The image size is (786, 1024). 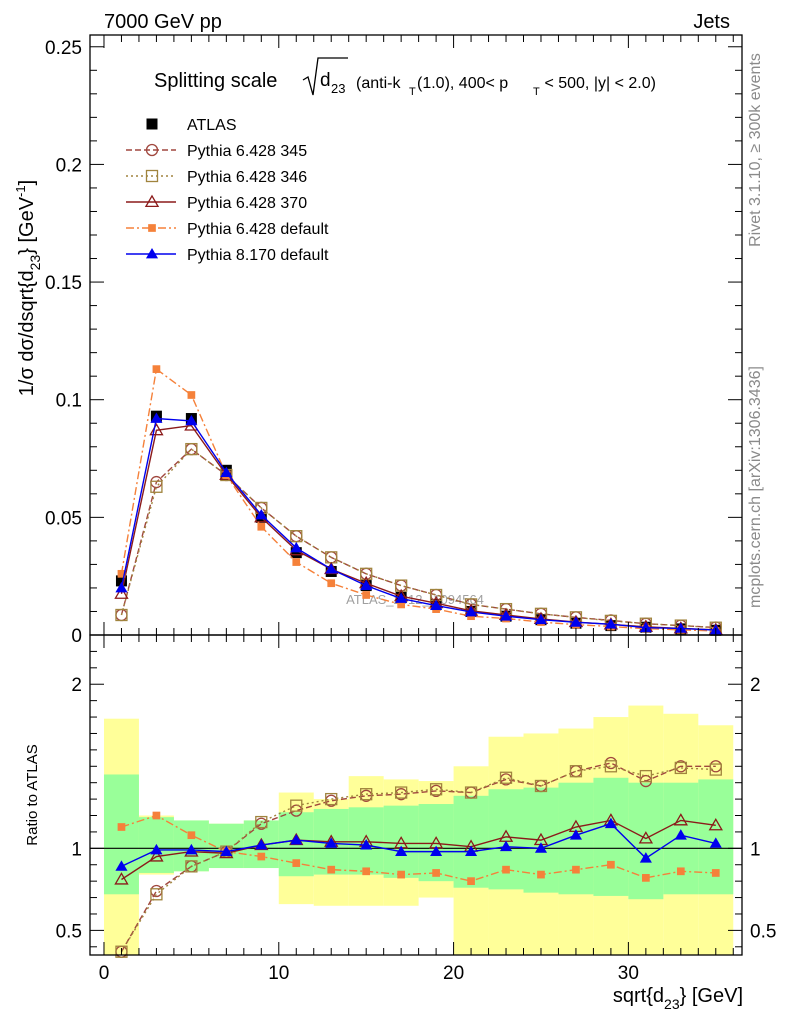 What do you see at coordinates (163, 22) in the screenshot?
I see `beam-energy-label: 7000 GeV pp` at bounding box center [163, 22].